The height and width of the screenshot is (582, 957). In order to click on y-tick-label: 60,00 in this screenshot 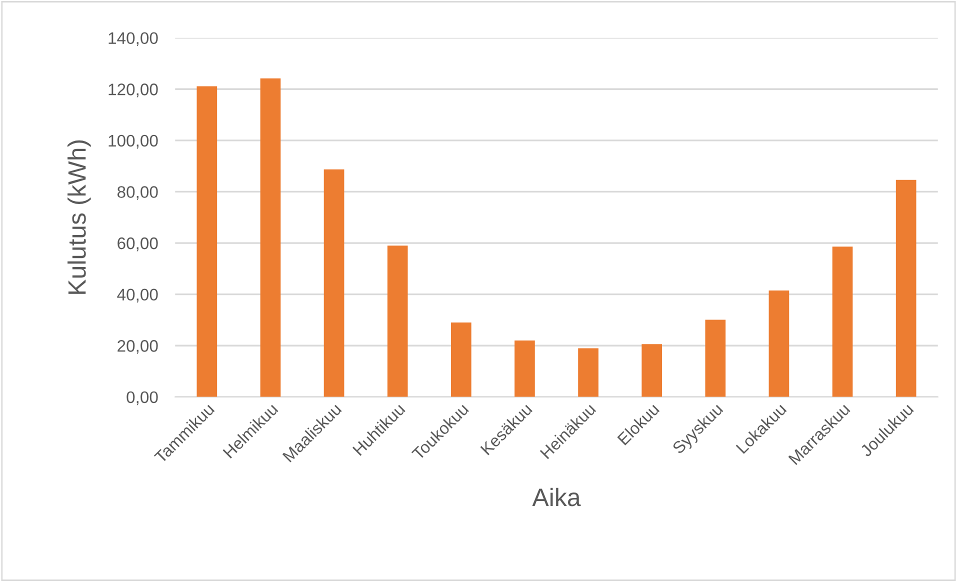, I will do `click(138, 244)`.